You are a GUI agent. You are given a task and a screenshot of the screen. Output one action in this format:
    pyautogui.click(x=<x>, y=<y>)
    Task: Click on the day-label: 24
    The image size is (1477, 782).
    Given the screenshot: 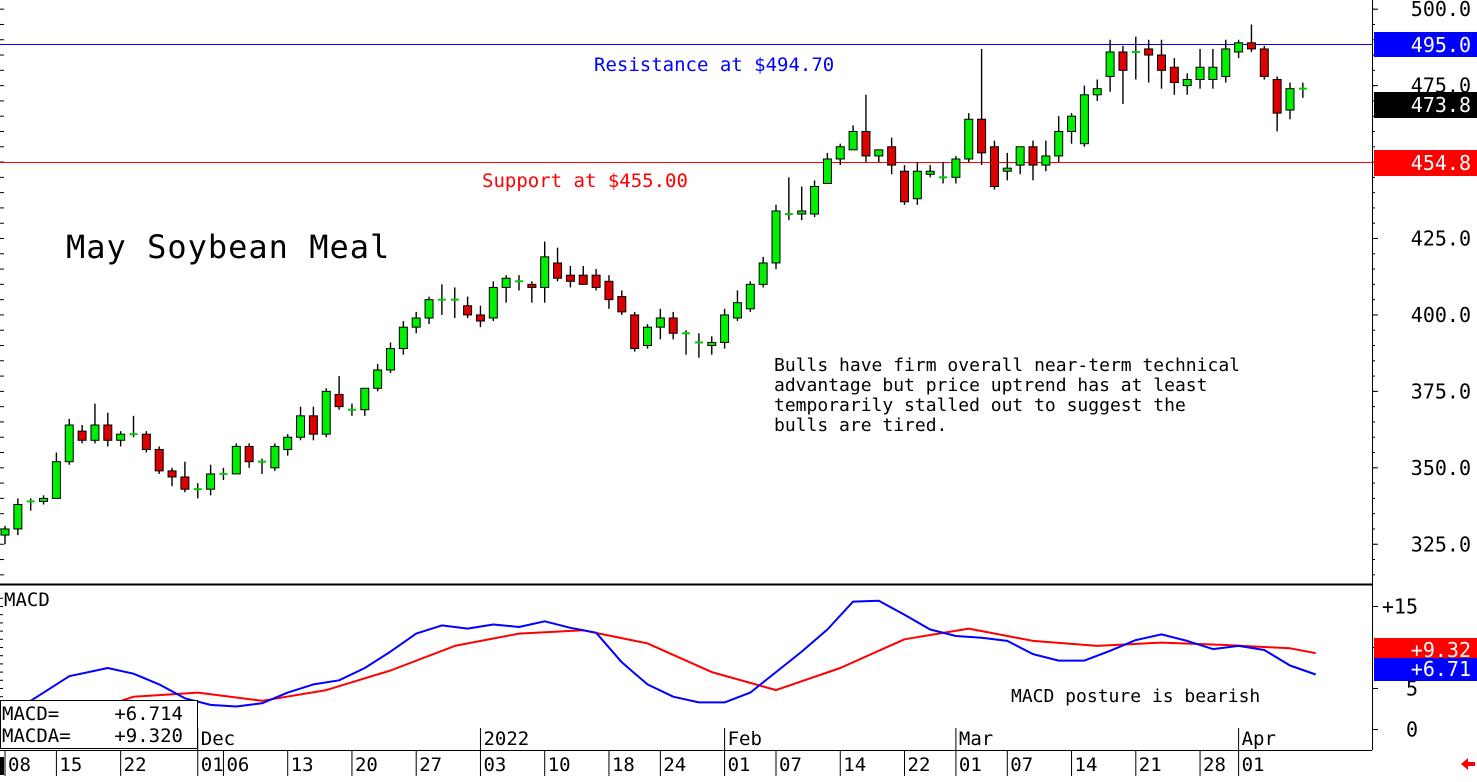 What is the action you would take?
    pyautogui.click(x=674, y=765)
    